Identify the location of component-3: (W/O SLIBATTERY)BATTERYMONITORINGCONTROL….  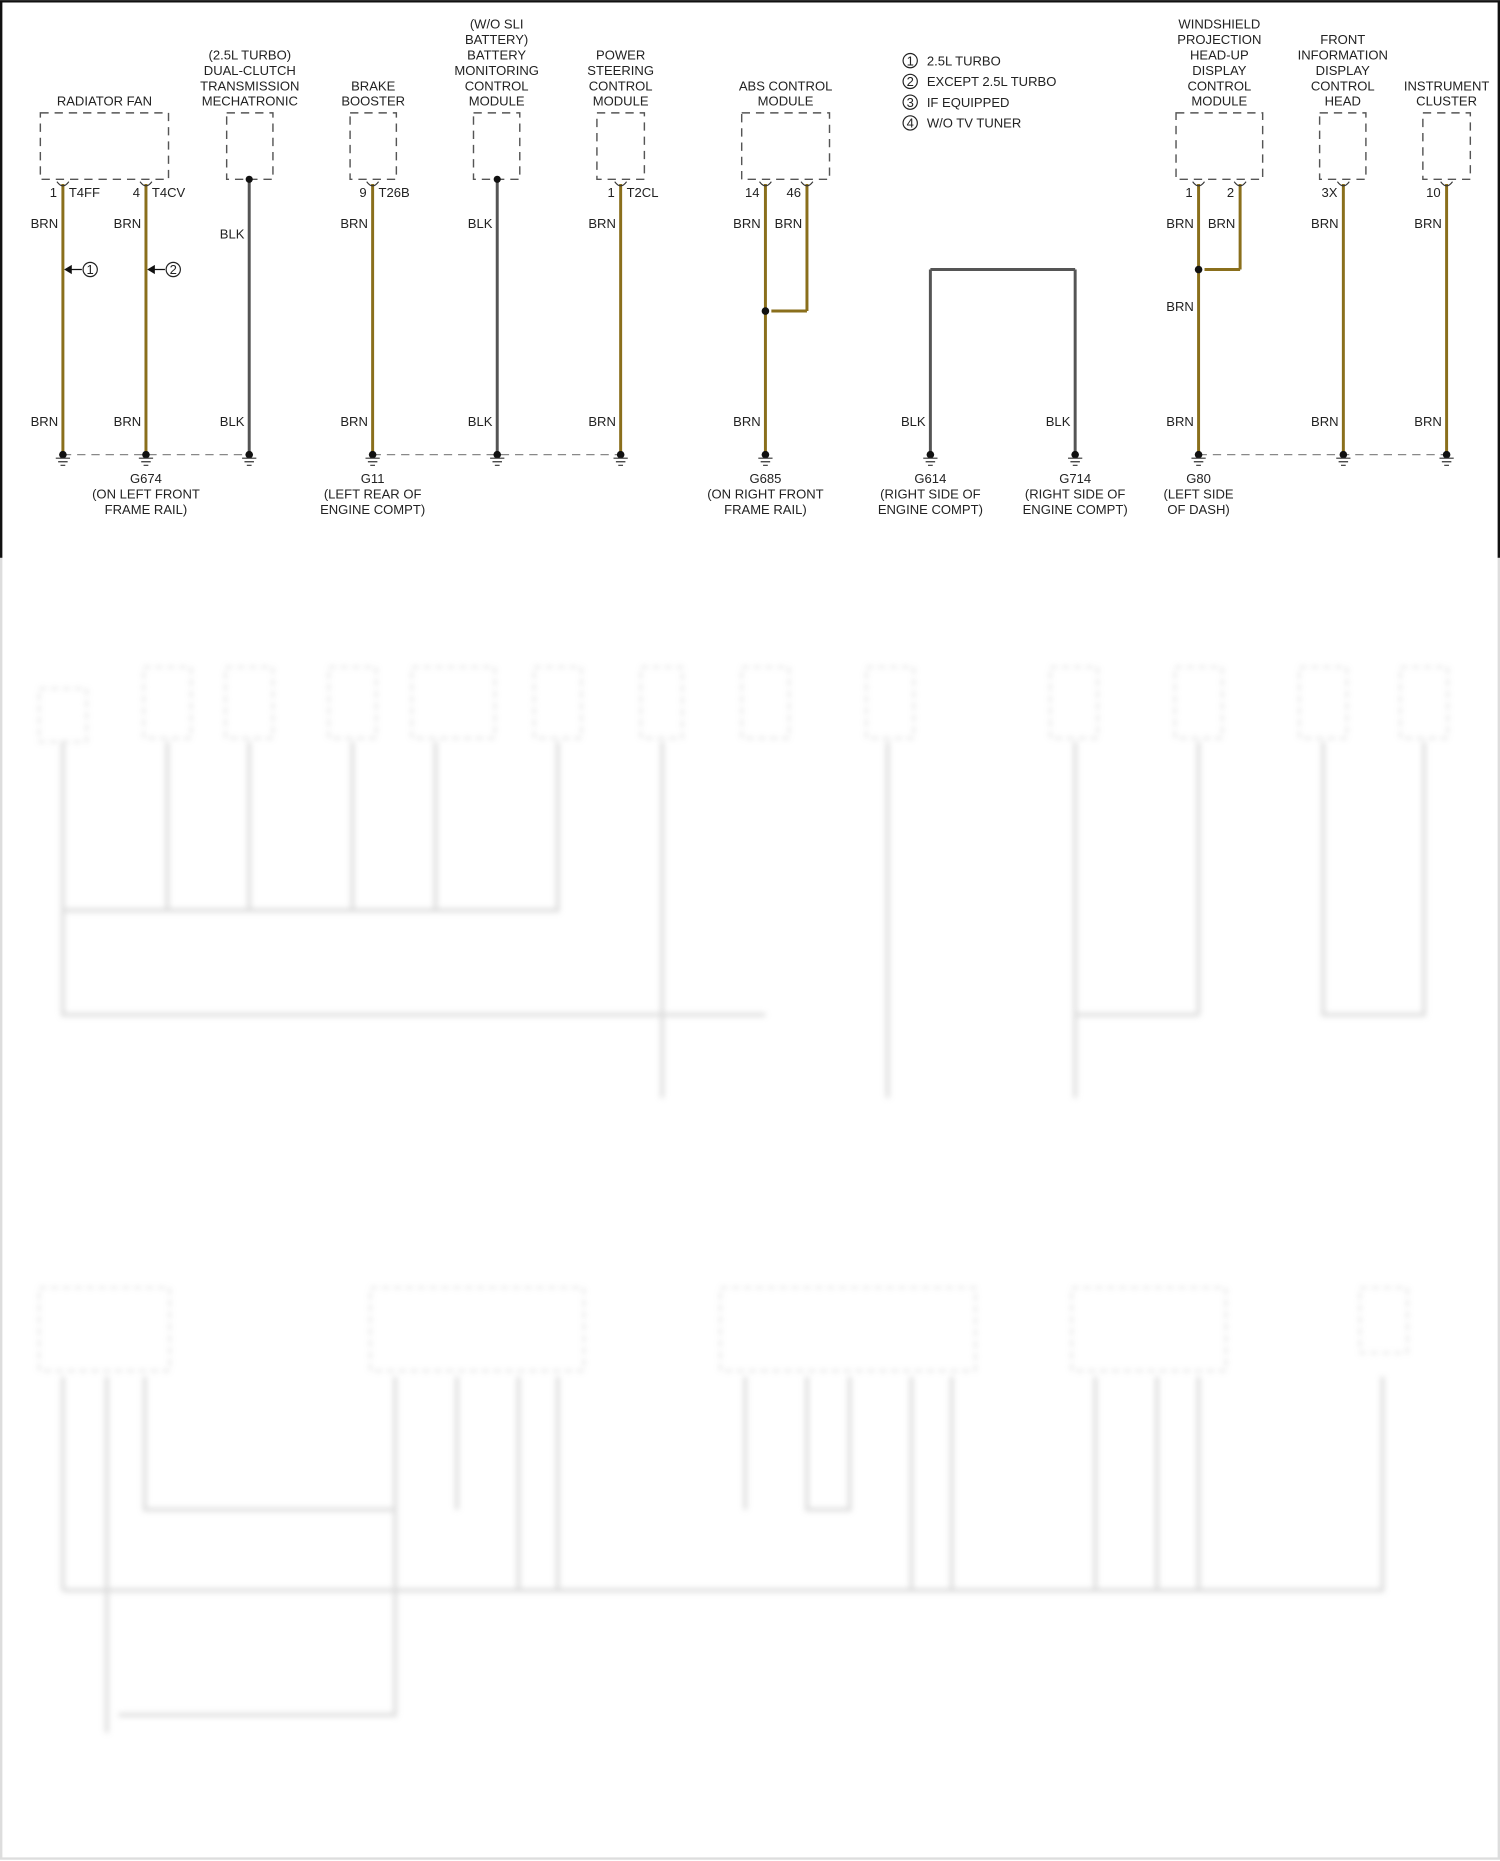
(496, 99).